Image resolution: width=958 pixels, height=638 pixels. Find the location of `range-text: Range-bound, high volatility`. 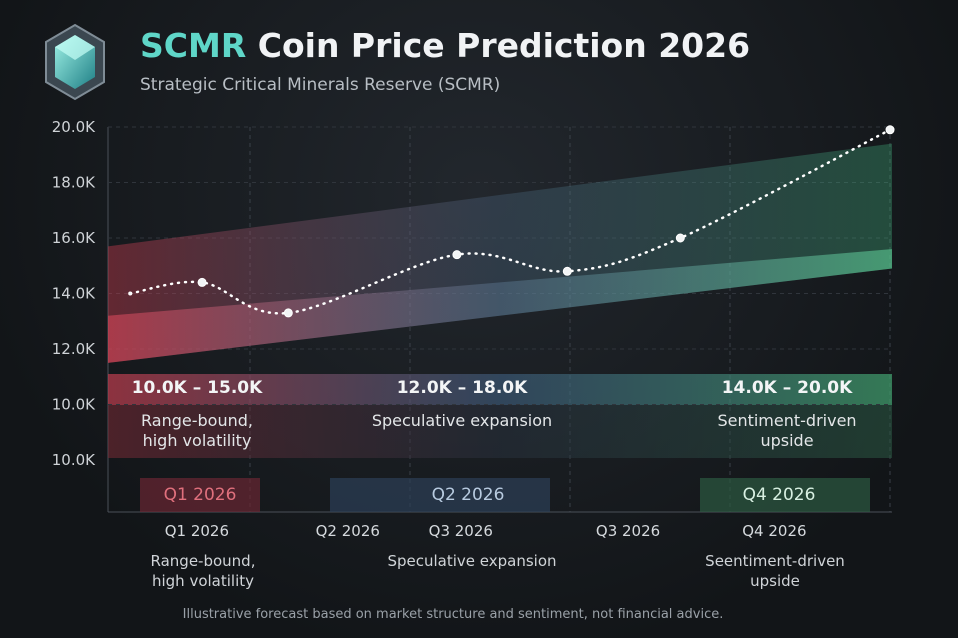

range-text: Range-bound, high volatility is located at coordinates (197, 430).